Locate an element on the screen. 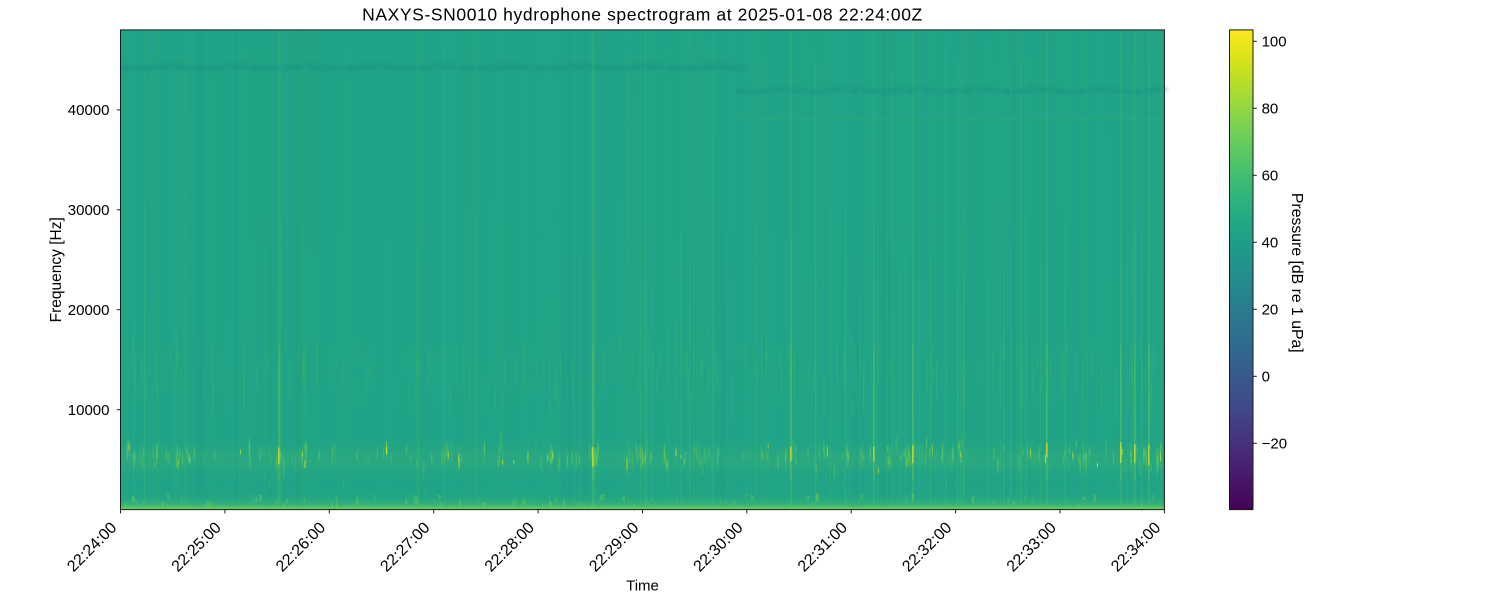  svg-text: Time is located at coordinates (642, 586).